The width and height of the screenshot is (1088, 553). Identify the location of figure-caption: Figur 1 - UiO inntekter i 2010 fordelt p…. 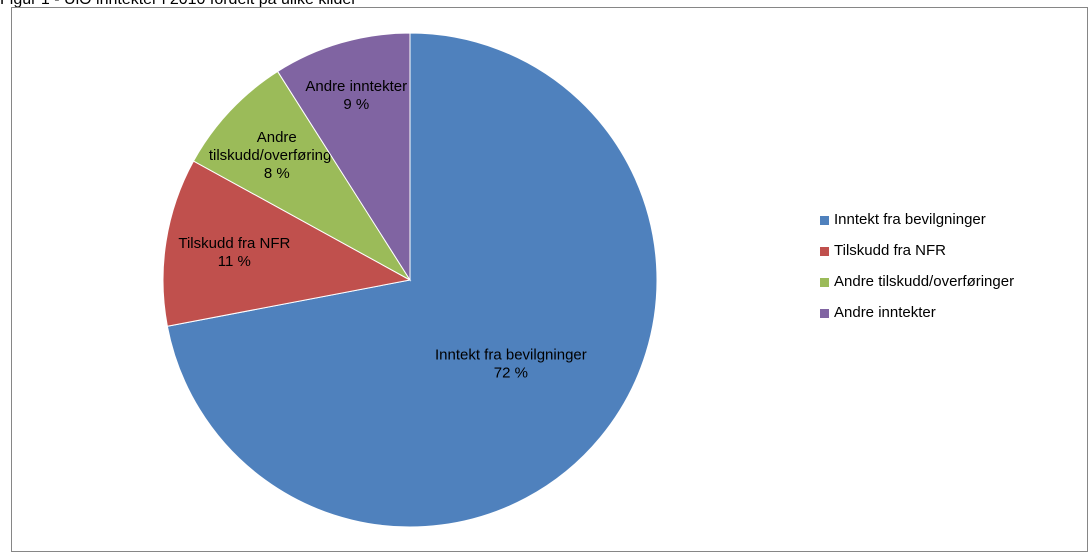
(178, 4).